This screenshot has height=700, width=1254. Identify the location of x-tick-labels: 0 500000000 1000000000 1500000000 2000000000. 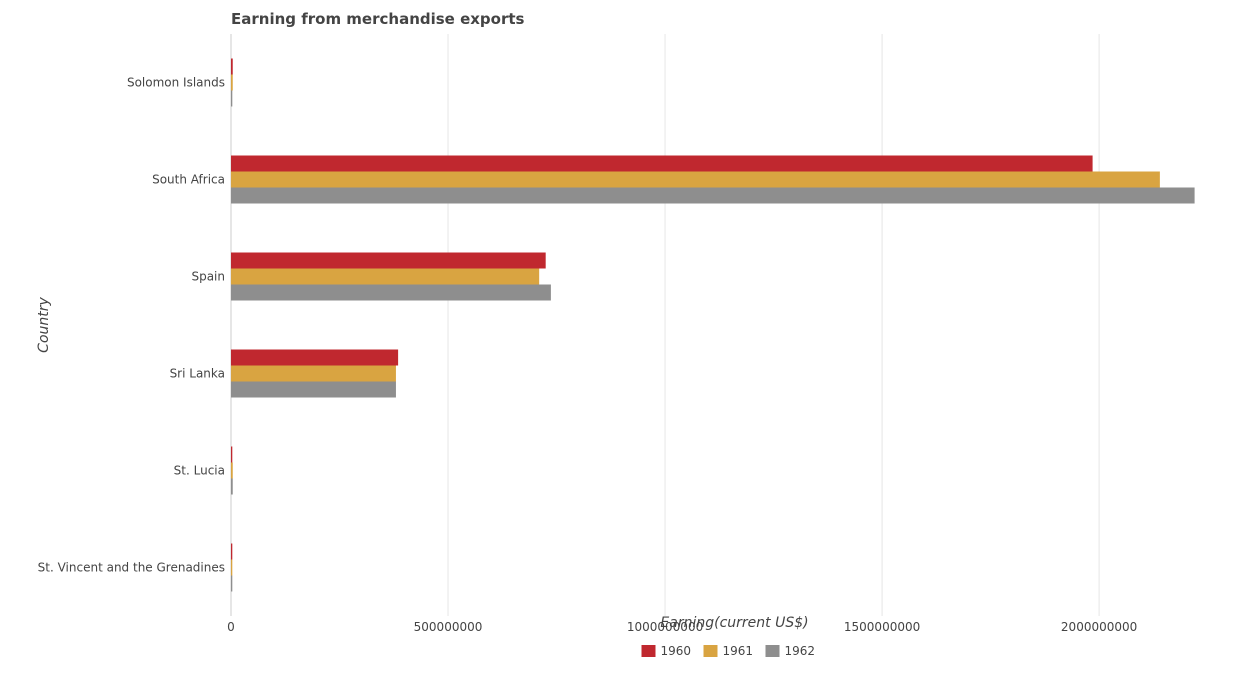
(682, 627).